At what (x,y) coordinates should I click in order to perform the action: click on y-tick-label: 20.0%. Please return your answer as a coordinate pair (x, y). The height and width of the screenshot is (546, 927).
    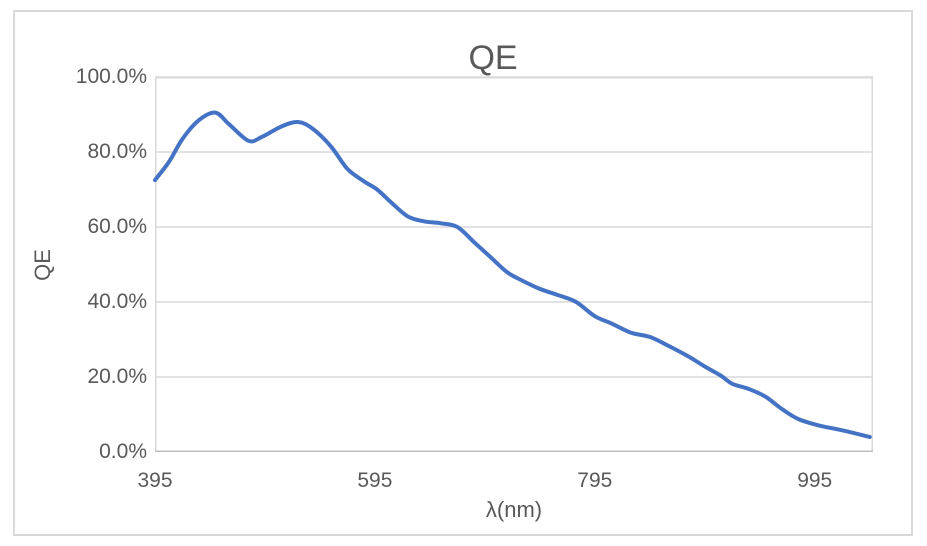
    Looking at the image, I should click on (117, 376).